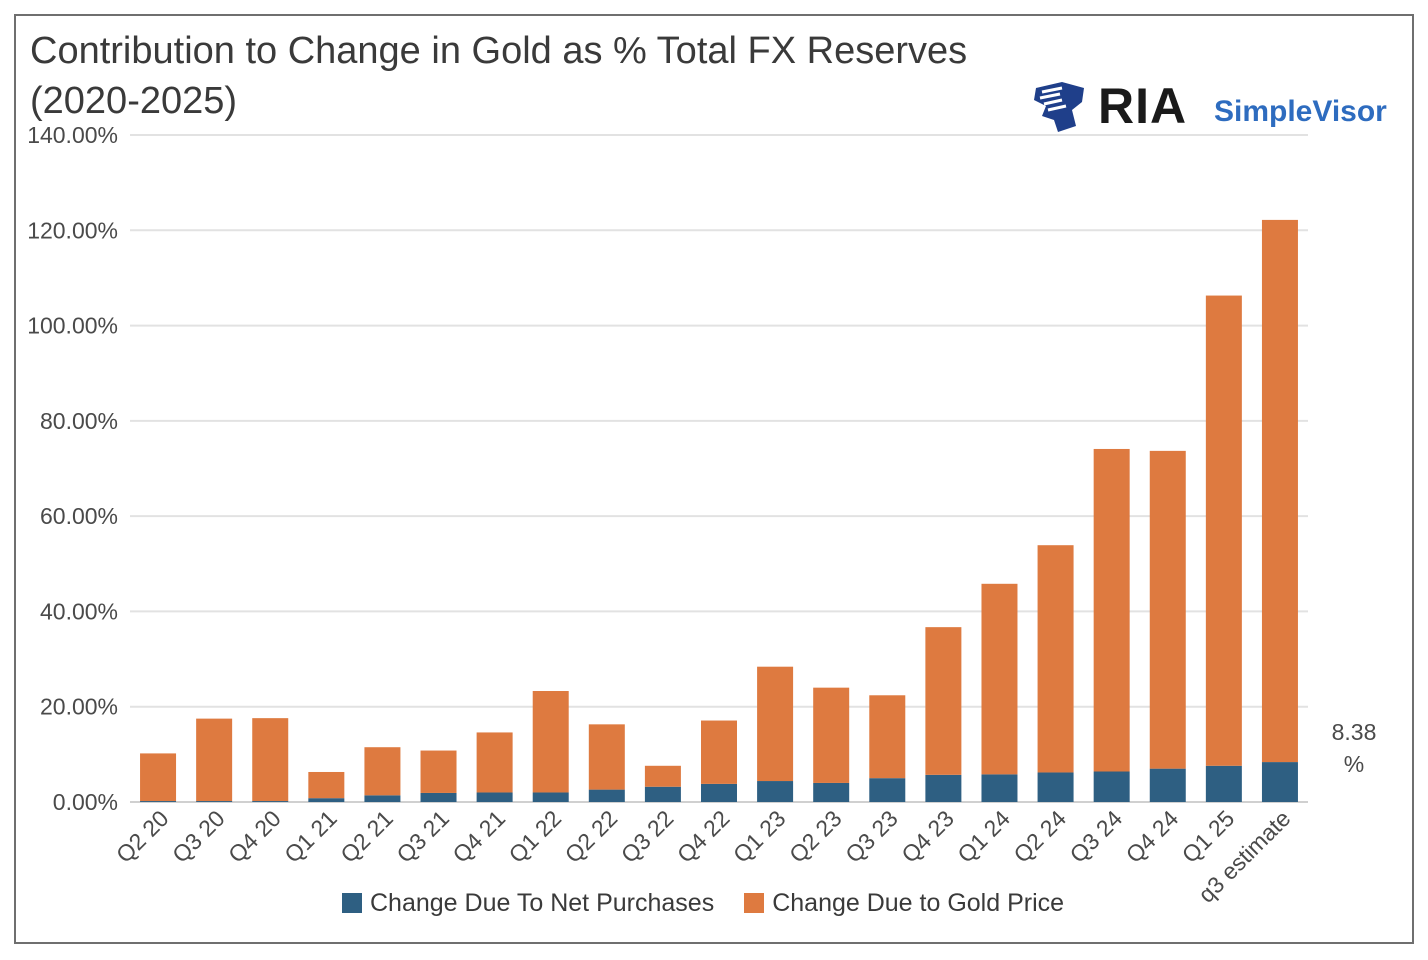 This screenshot has height=960, width=1428. I want to click on y-tick-label: 60.00%, so click(79, 516).